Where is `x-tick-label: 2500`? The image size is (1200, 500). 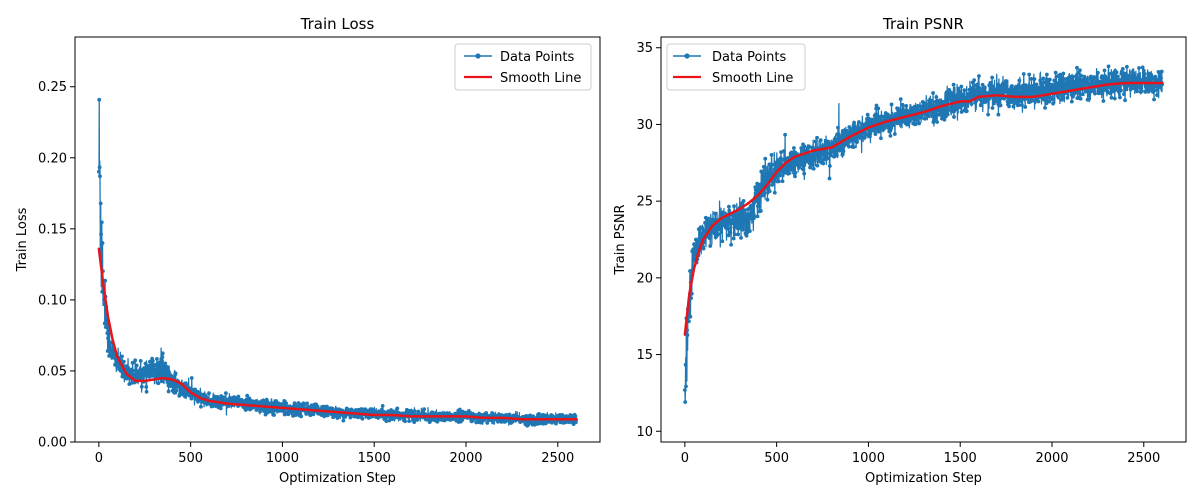
x-tick-label: 2500 is located at coordinates (557, 458).